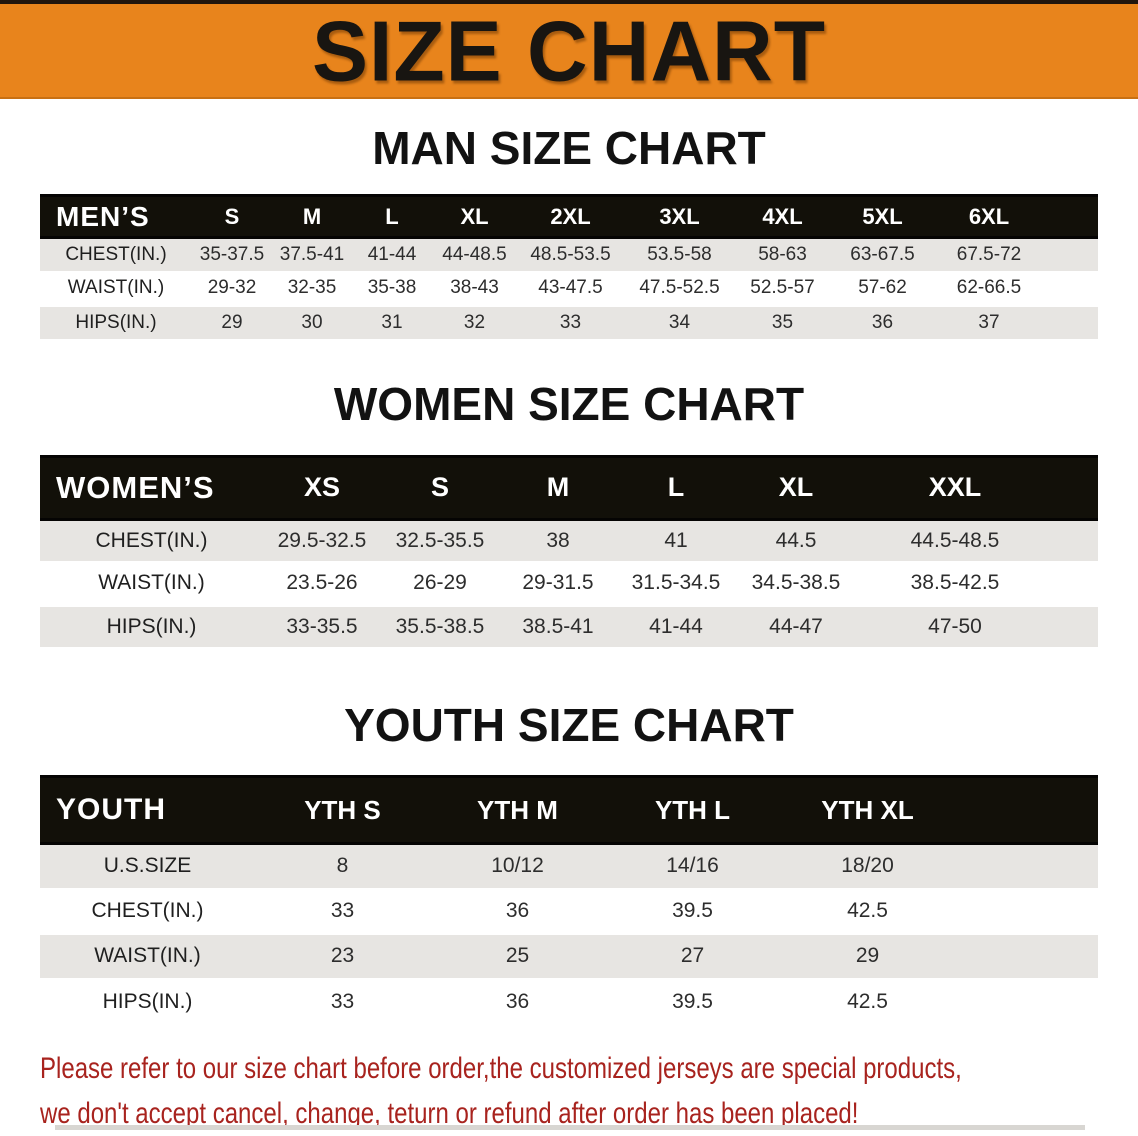 The height and width of the screenshot is (1136, 1138). I want to click on top-border-strip, so click(569, 2).